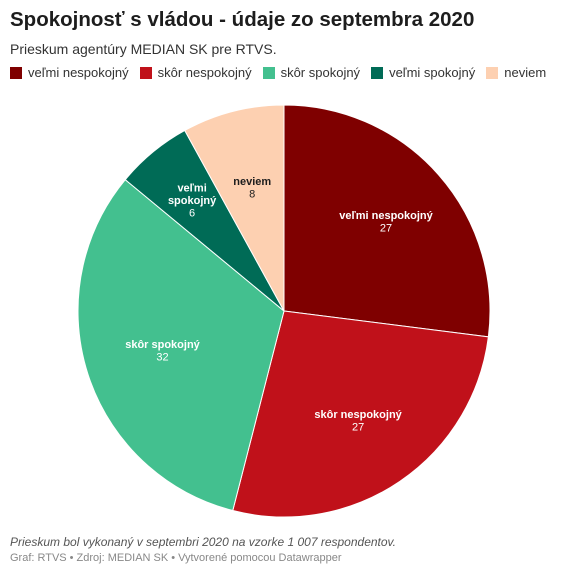  I want to click on slice-label: veľmi nespokojný, so click(386, 216).